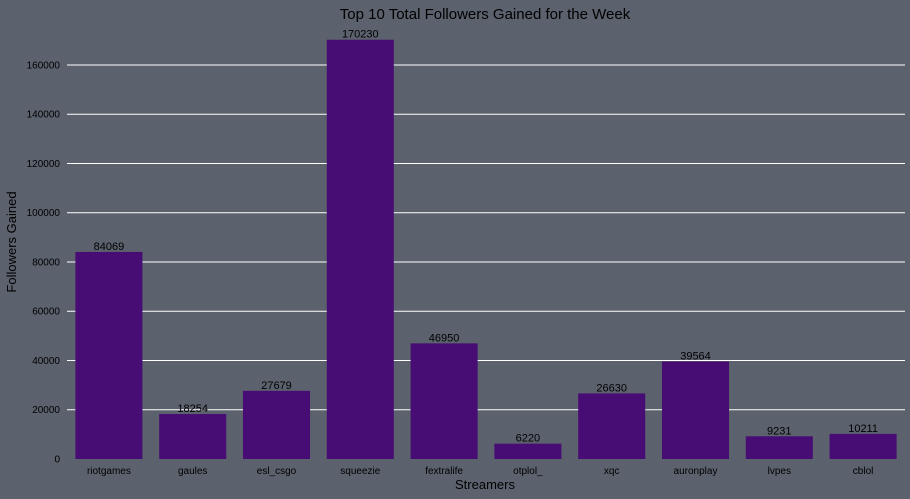 The height and width of the screenshot is (499, 910). Describe the element at coordinates (46, 410) in the screenshot. I see `y-tick-label: 20000` at that location.